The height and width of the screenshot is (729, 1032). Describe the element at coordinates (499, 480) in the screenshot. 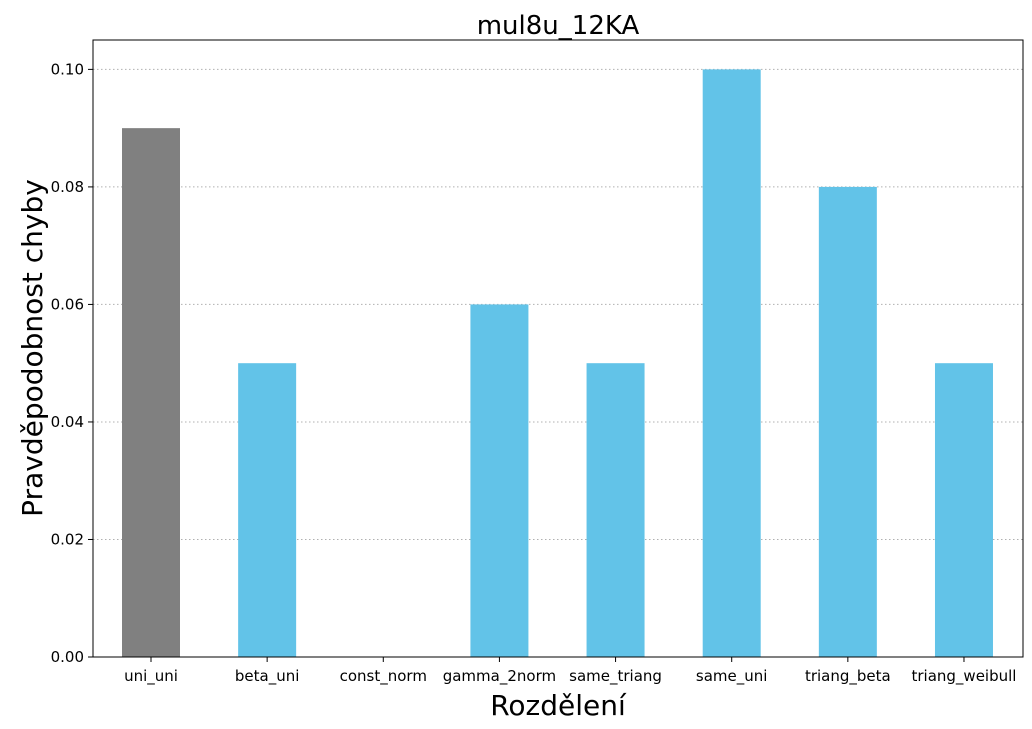

I see `bar-gamma_2norm` at that location.